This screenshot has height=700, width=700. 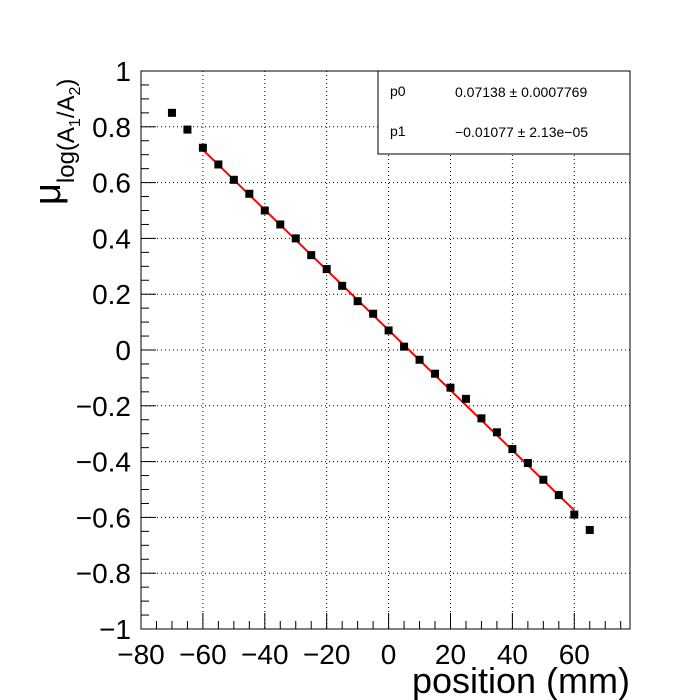 I want to click on y-axis-title-mid: /A, so click(x=66, y=106).